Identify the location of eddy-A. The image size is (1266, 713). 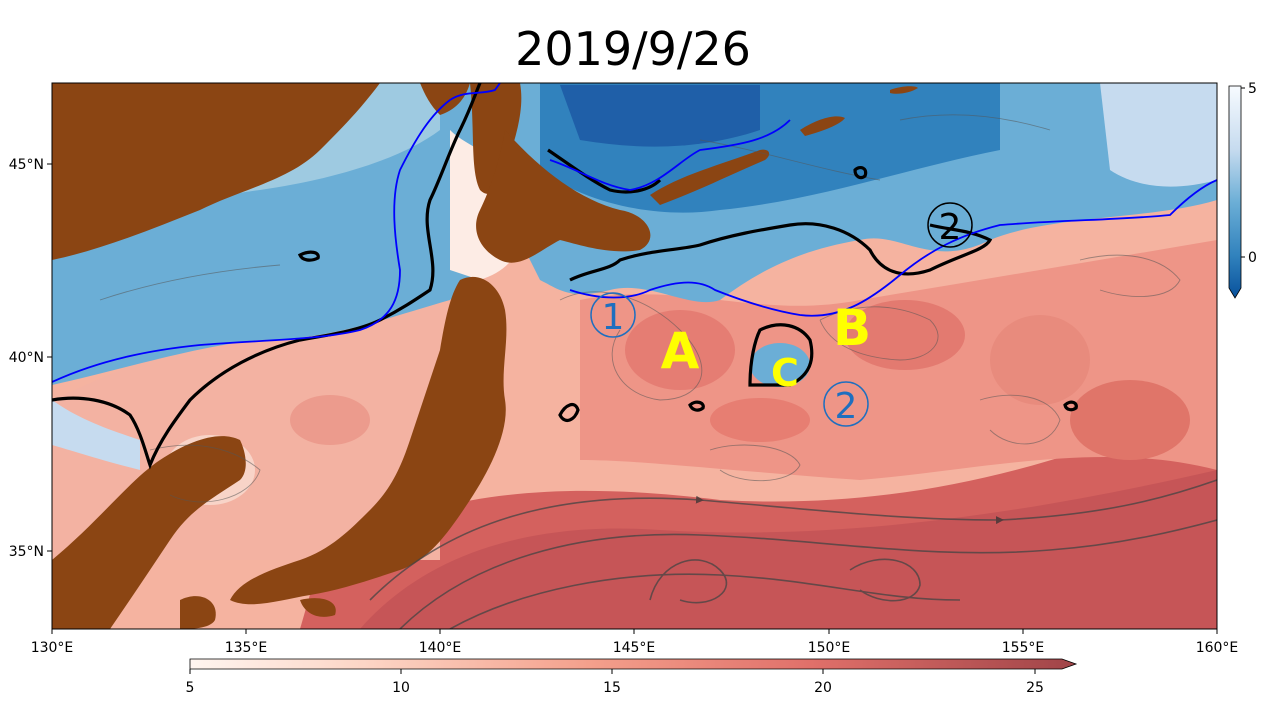
(680, 350).